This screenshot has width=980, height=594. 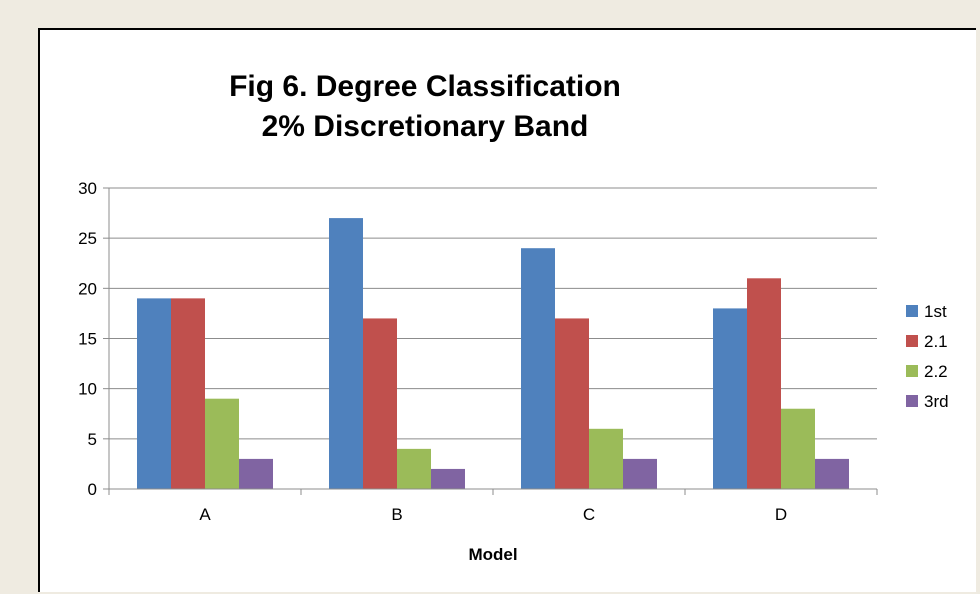 What do you see at coordinates (781, 514) in the screenshot?
I see `x-tick-label-D: D` at bounding box center [781, 514].